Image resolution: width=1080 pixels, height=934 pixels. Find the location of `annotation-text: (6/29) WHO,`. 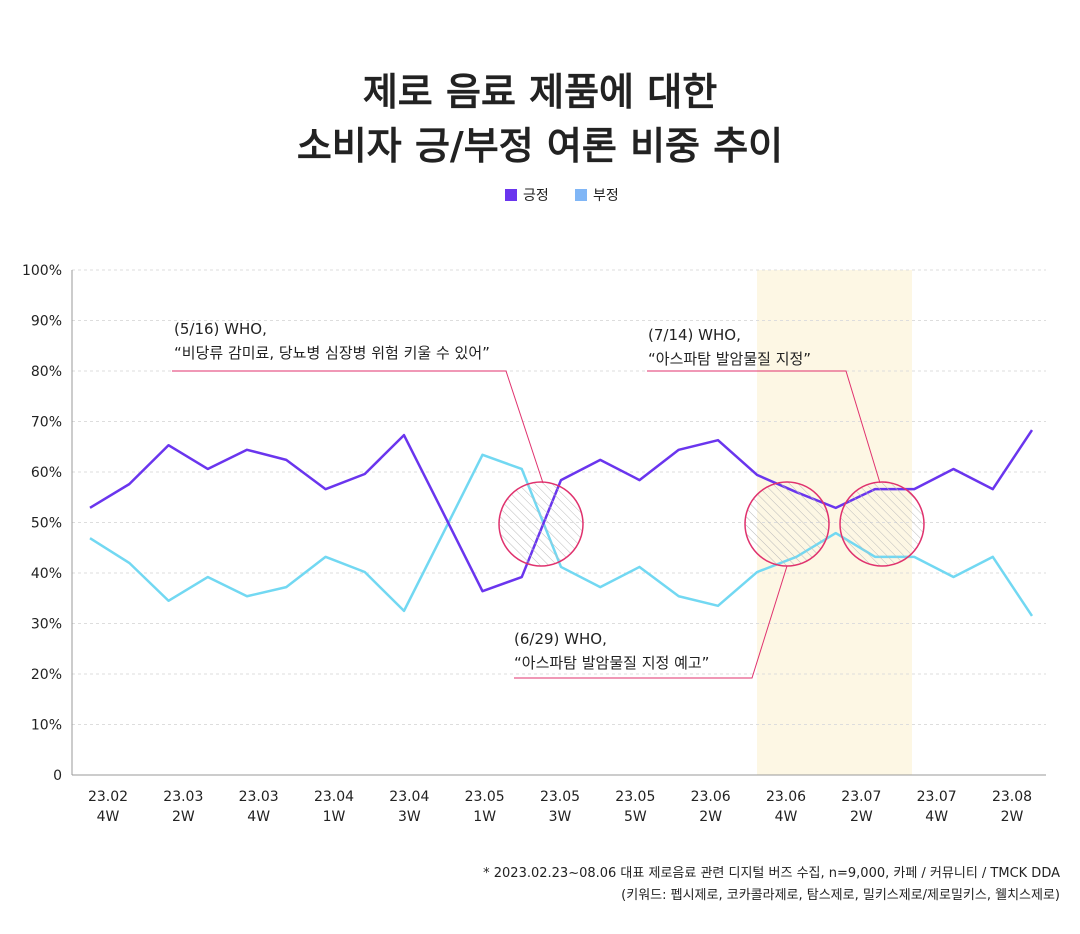

annotation-text: (6/29) WHO, is located at coordinates (560, 639).